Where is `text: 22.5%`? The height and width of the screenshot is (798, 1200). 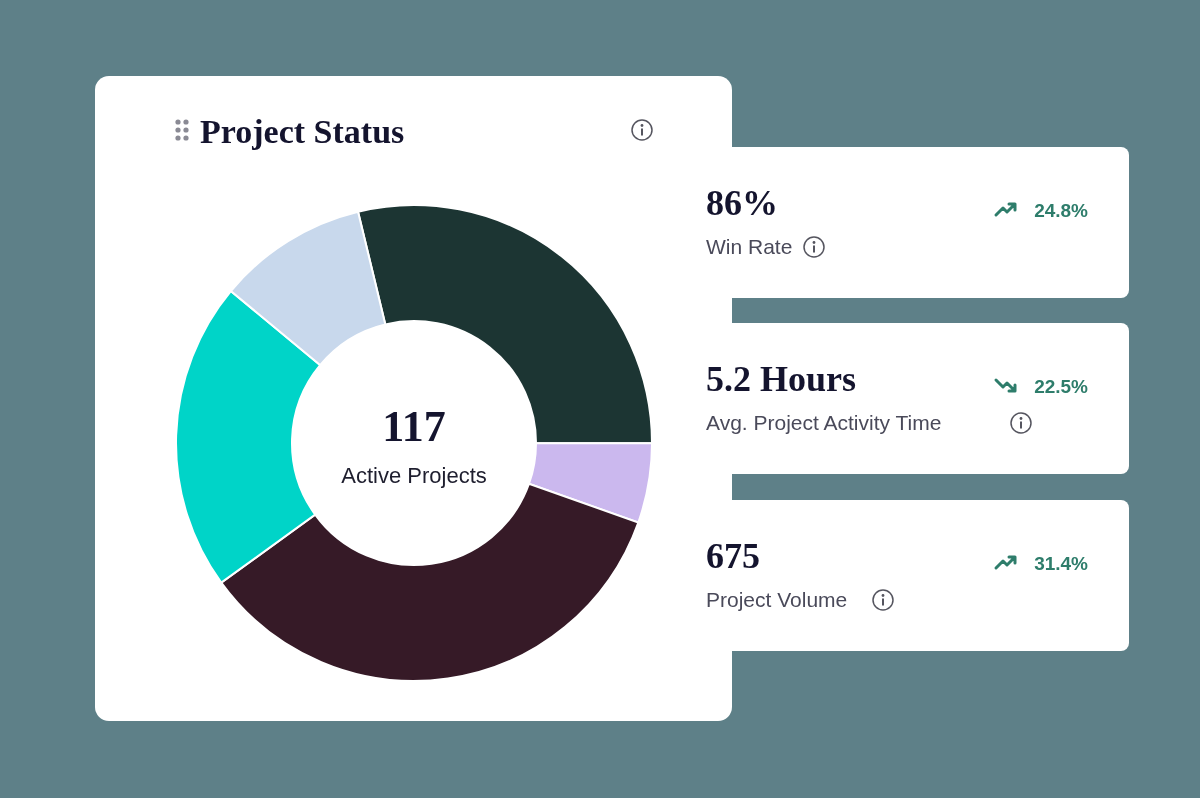 text: 22.5% is located at coordinates (1061, 386).